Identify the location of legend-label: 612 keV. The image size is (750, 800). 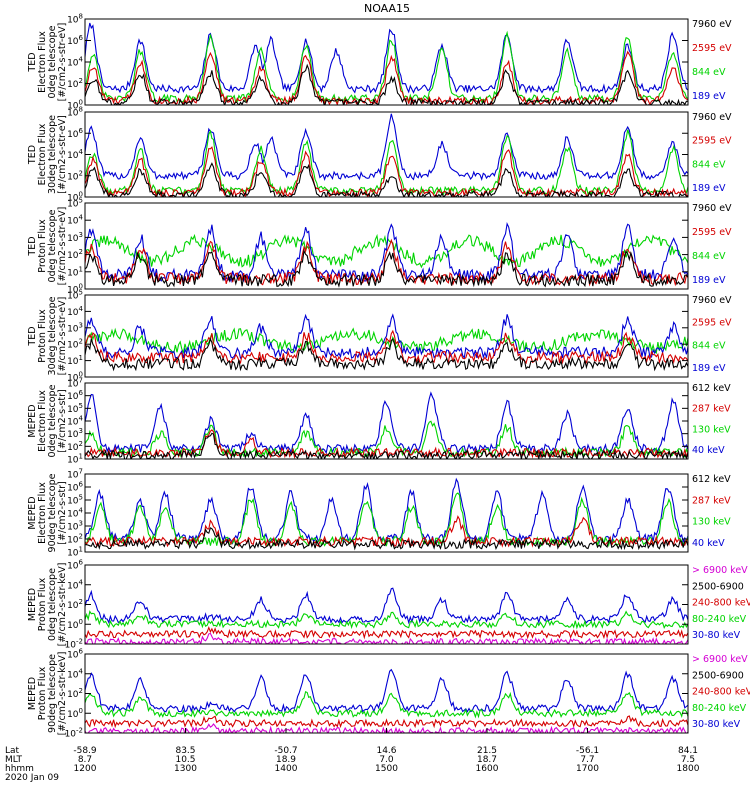
(711, 388).